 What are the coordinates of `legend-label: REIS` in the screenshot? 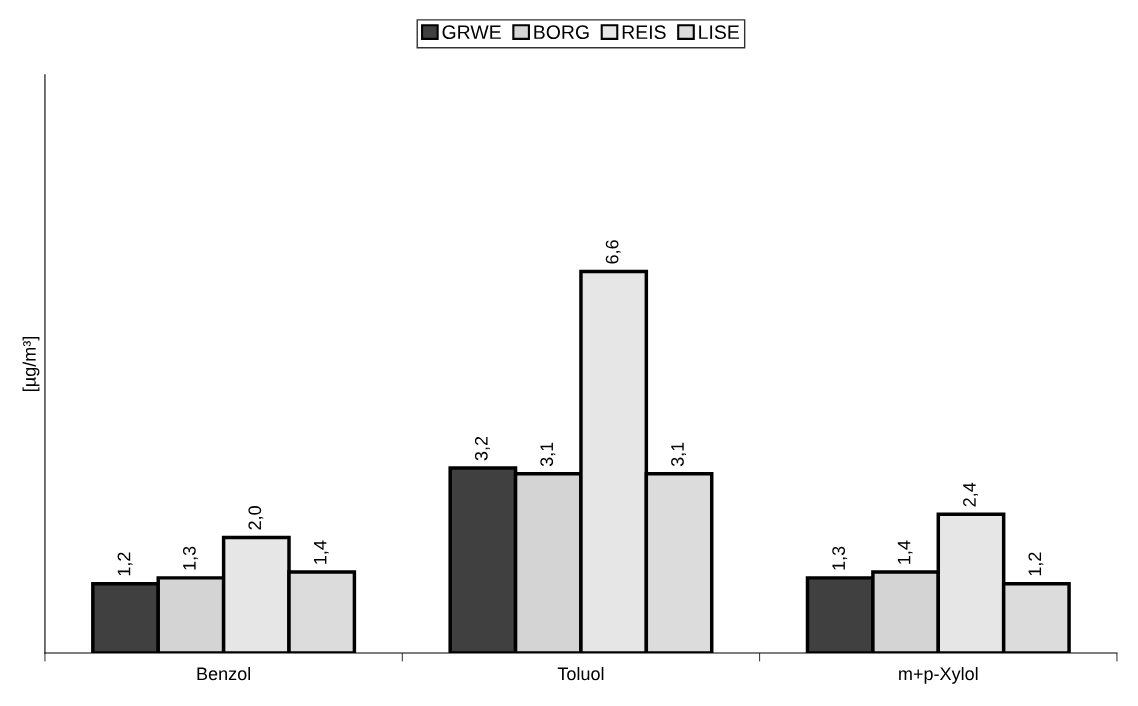 It's located at (644, 32).